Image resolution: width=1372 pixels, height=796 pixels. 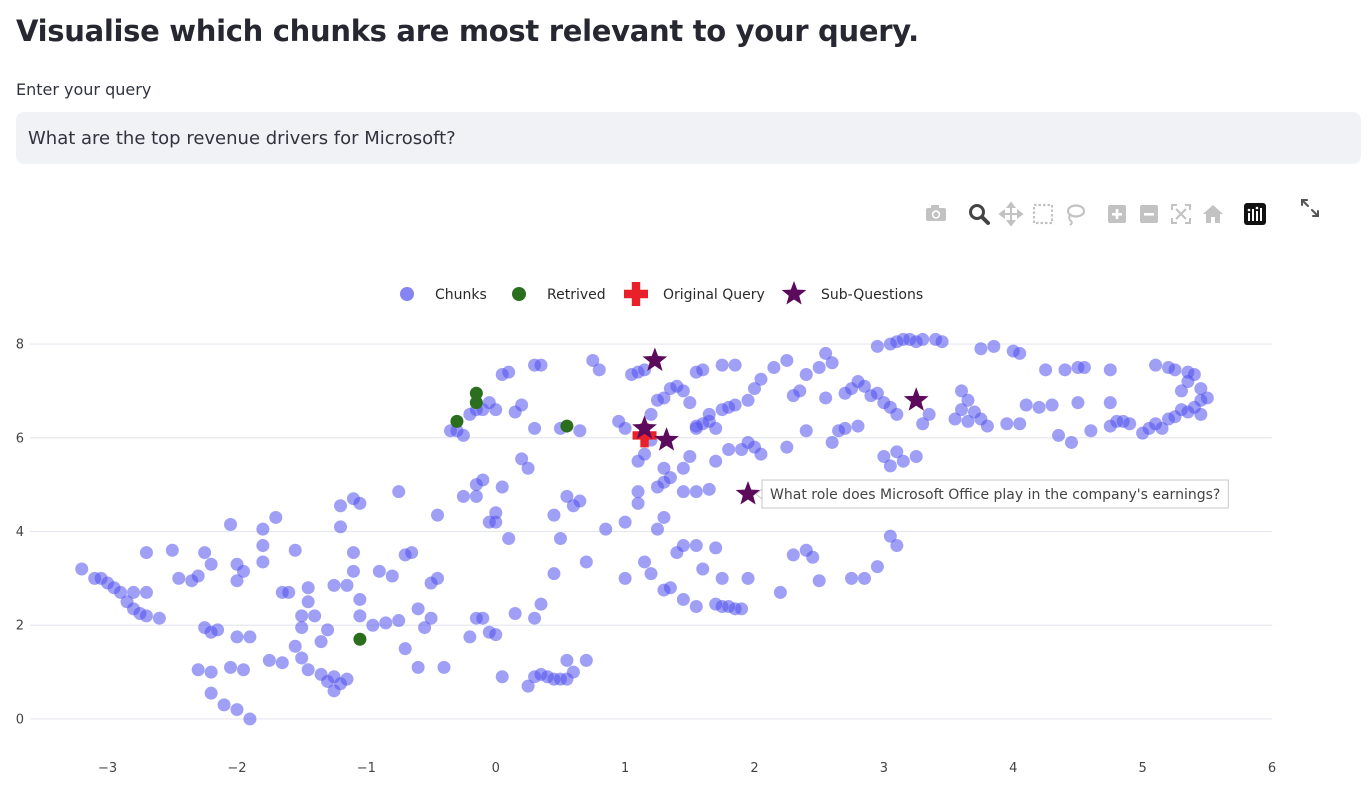 I want to click on box-select-icon, so click(x=1043, y=214).